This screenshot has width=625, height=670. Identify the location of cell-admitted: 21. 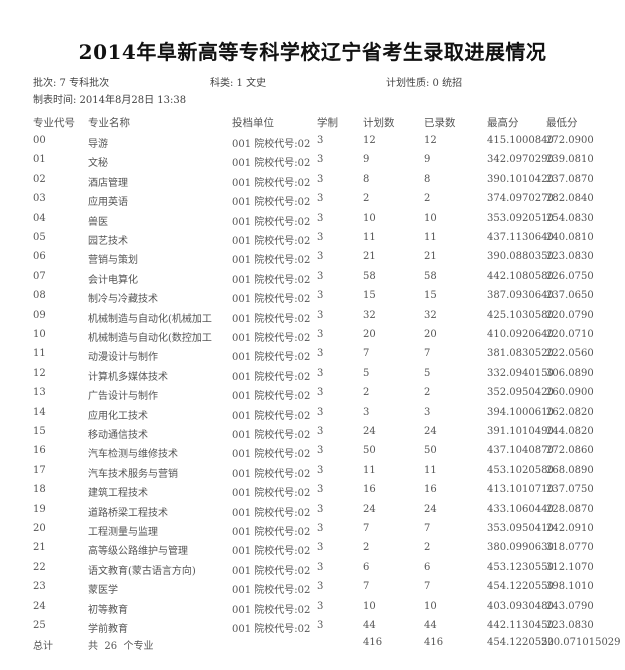
(430, 257).